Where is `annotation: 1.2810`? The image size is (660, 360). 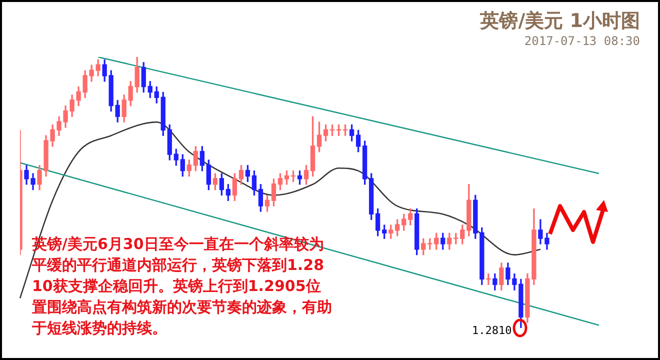 annotation: 1.2810 is located at coordinates (492, 330).